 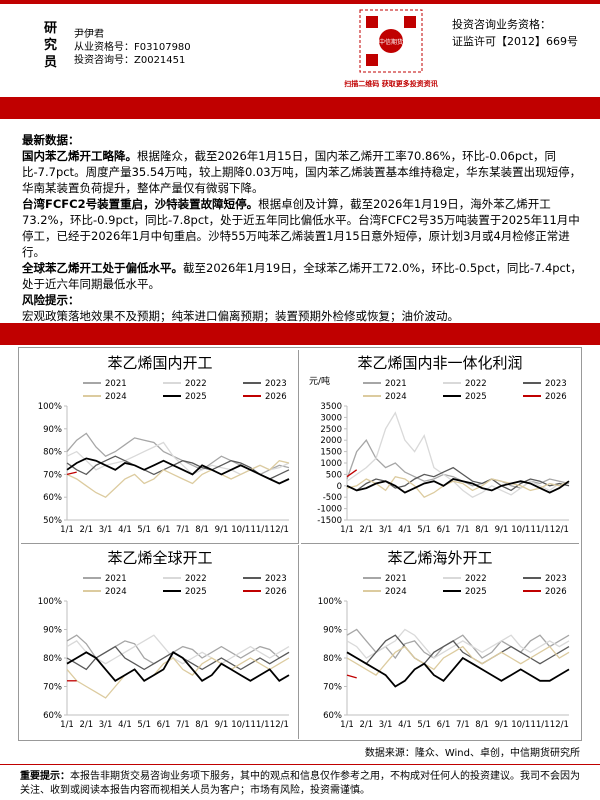 What do you see at coordinates (51, 140) in the screenshot?
I see `section-title: 最新数据：` at bounding box center [51, 140].